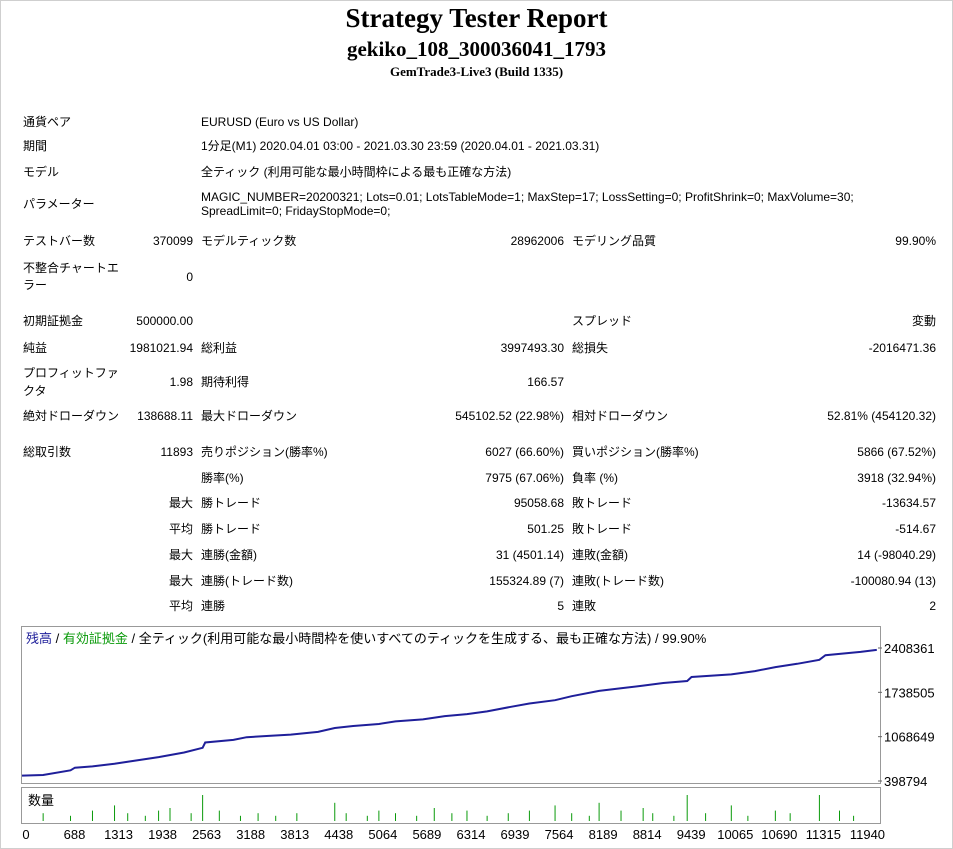 The height and width of the screenshot is (849, 953). What do you see at coordinates (53, 321) in the screenshot?
I see `deposit-label: 初期証拠金` at bounding box center [53, 321].